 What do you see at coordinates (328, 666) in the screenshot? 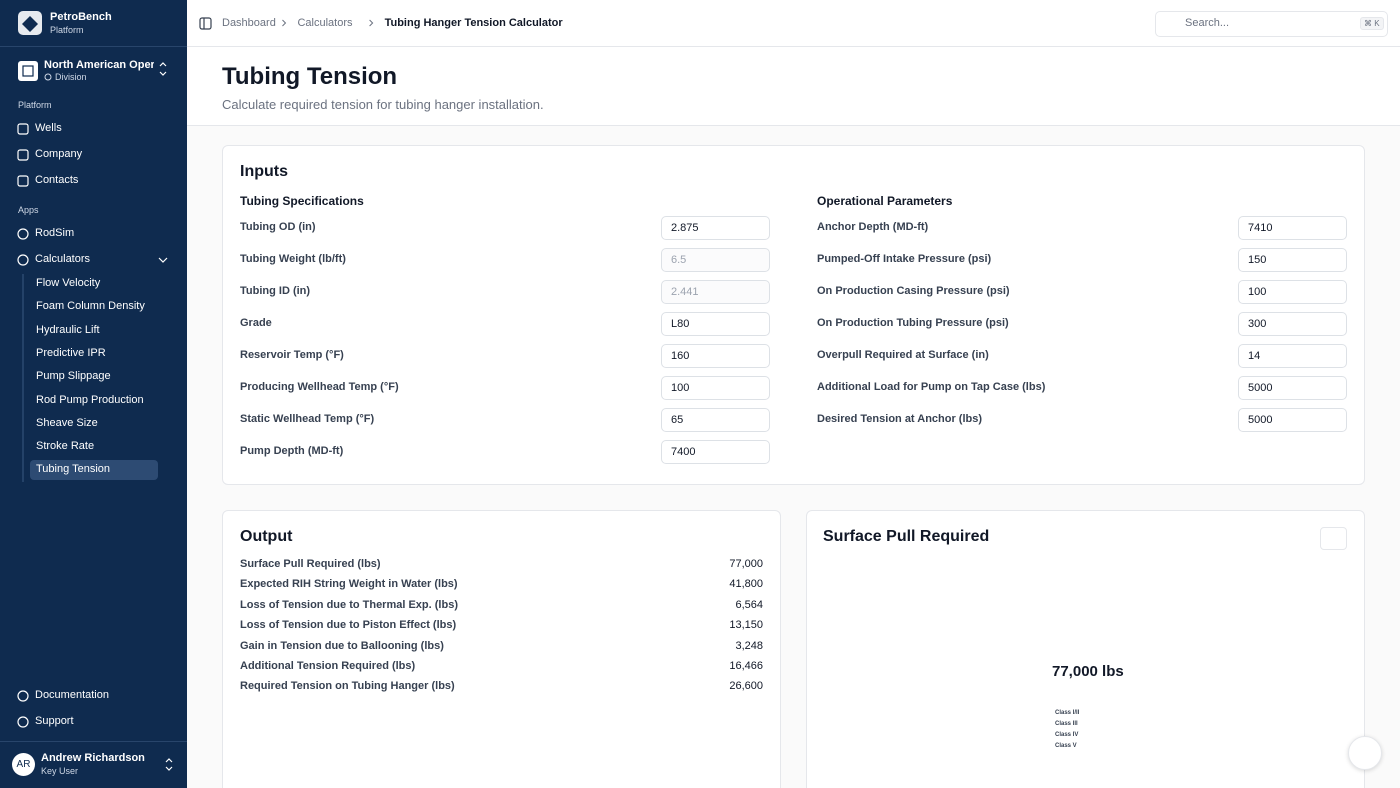
I see `output-label: Additional Tension Required (lbs)` at bounding box center [328, 666].